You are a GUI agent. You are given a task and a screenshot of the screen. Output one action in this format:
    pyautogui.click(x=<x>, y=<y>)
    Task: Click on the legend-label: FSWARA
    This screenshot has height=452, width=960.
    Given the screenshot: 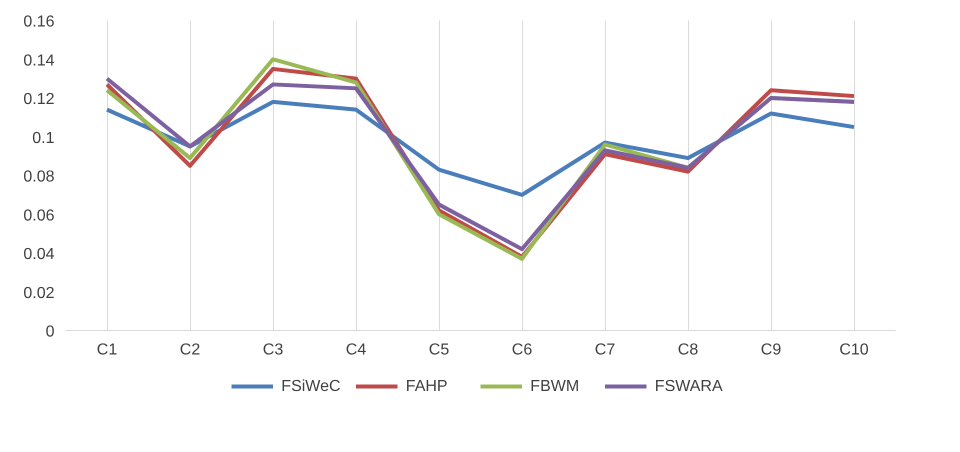 What is the action you would take?
    pyautogui.click(x=688, y=386)
    